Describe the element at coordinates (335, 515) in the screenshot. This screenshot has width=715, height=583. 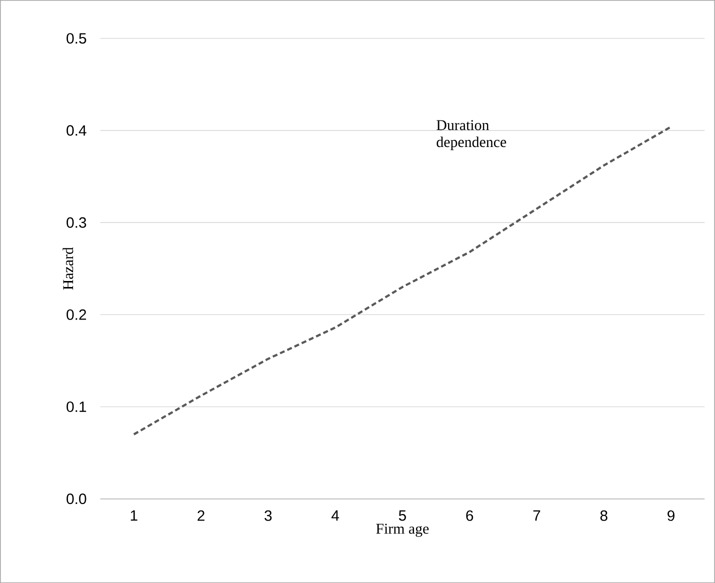
I see `x-tick-label: 4` at that location.